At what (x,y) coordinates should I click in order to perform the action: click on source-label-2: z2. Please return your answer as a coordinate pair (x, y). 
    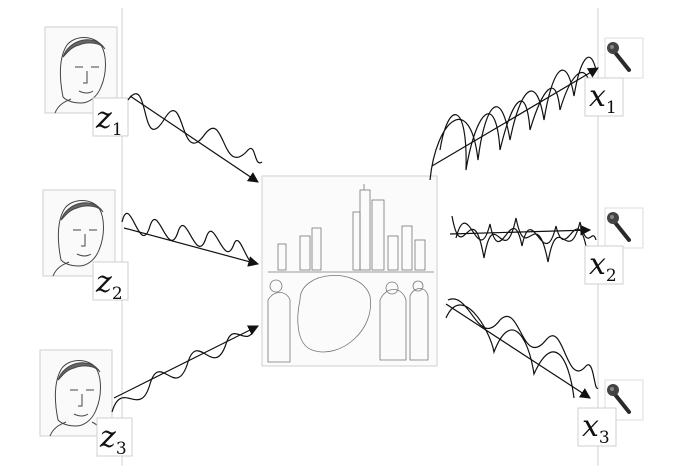
    Looking at the image, I should click on (110, 282).